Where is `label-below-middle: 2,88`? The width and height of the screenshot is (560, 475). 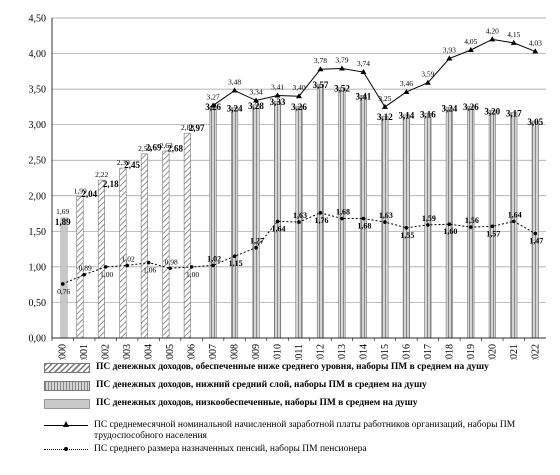
label-below-middle: 2,88 is located at coordinates (187, 127).